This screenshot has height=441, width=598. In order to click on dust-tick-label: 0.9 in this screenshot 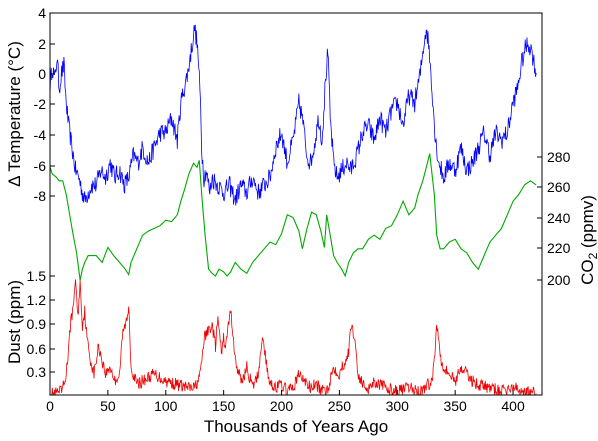, I will do `click(37, 324)`.